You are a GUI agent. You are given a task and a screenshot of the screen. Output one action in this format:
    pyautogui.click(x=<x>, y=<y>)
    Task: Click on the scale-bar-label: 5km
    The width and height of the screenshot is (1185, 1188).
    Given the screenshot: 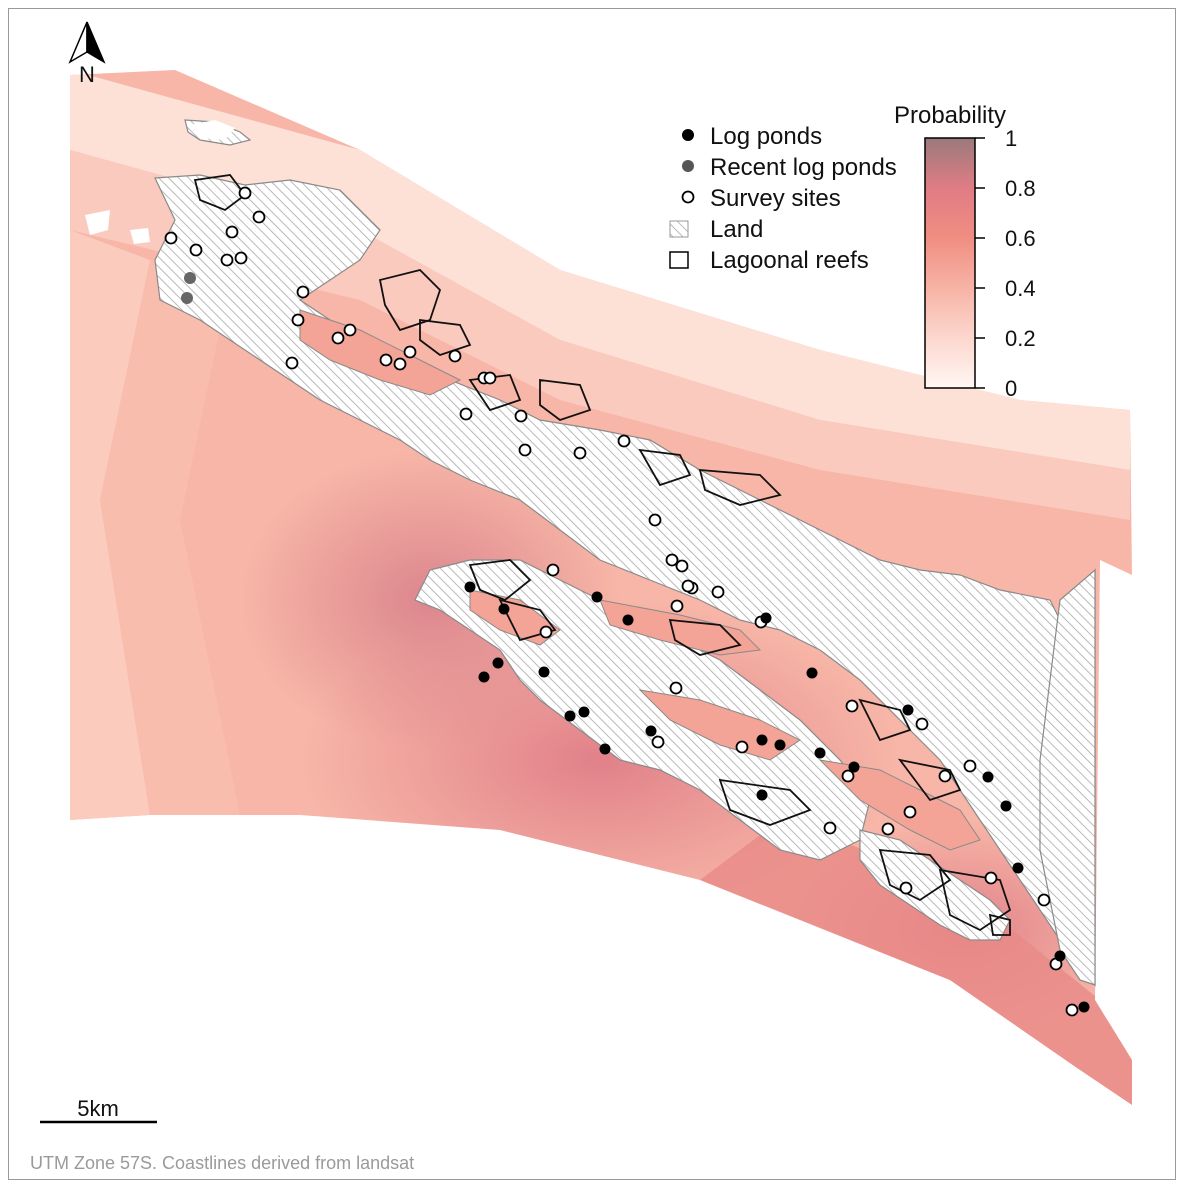 What is the action you would take?
    pyautogui.click(x=98, y=1108)
    